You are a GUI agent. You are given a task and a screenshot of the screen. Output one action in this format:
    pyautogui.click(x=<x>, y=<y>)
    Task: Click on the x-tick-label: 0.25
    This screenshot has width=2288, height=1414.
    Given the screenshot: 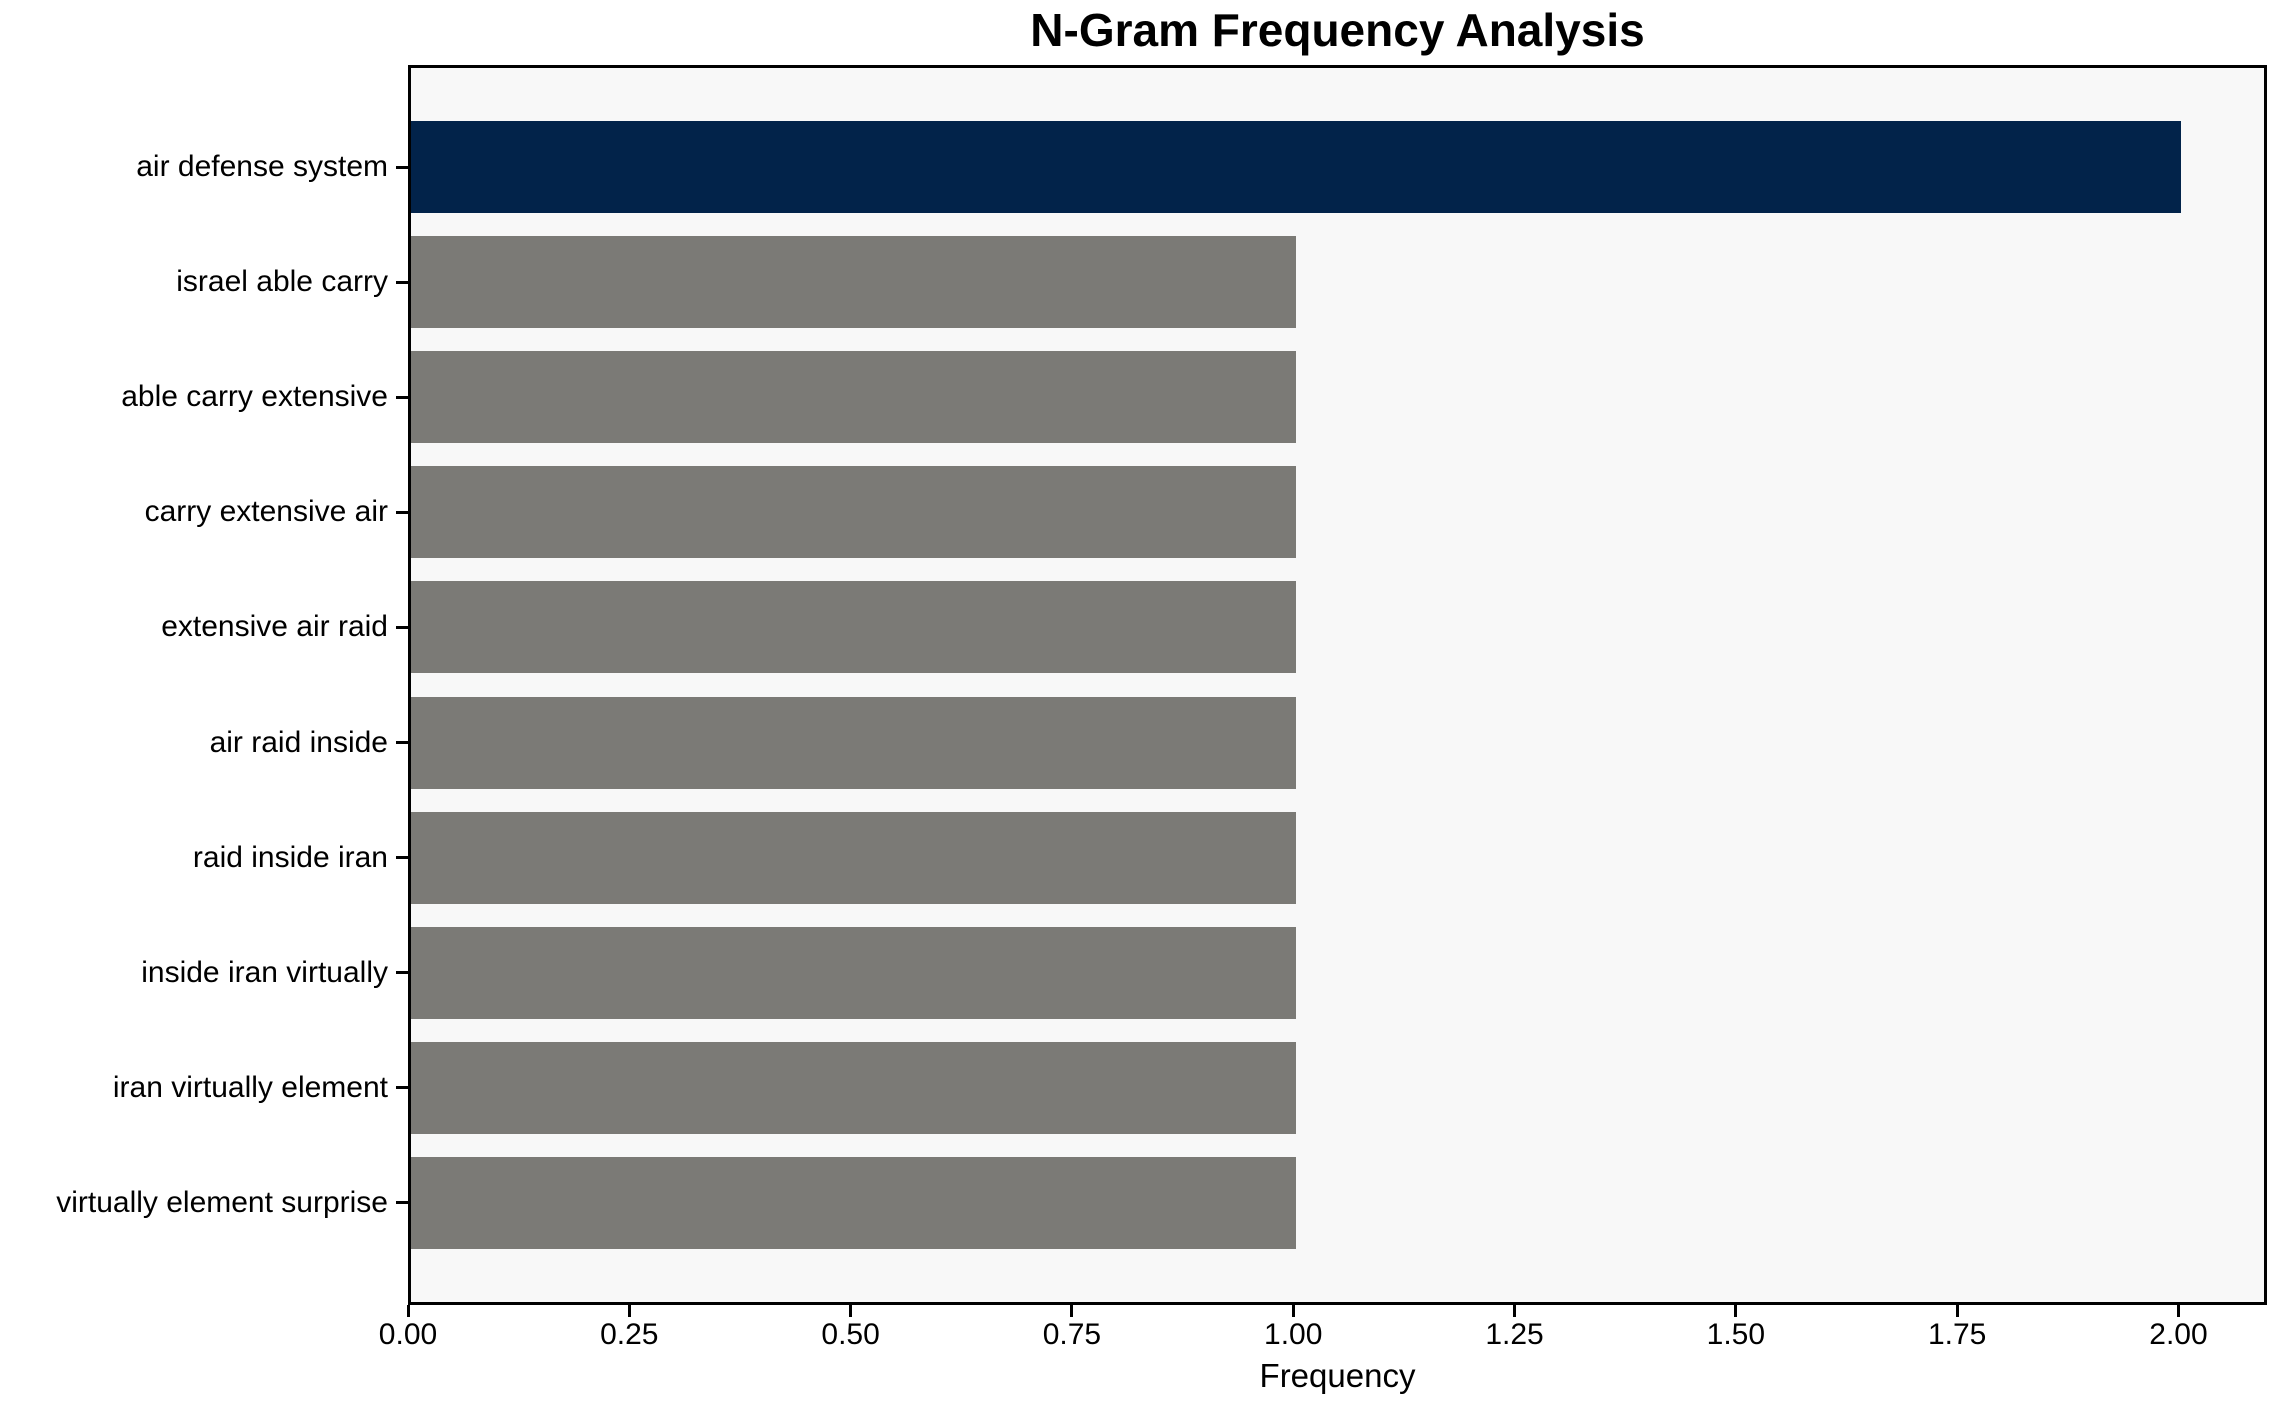 What is the action you would take?
    pyautogui.click(x=629, y=1334)
    